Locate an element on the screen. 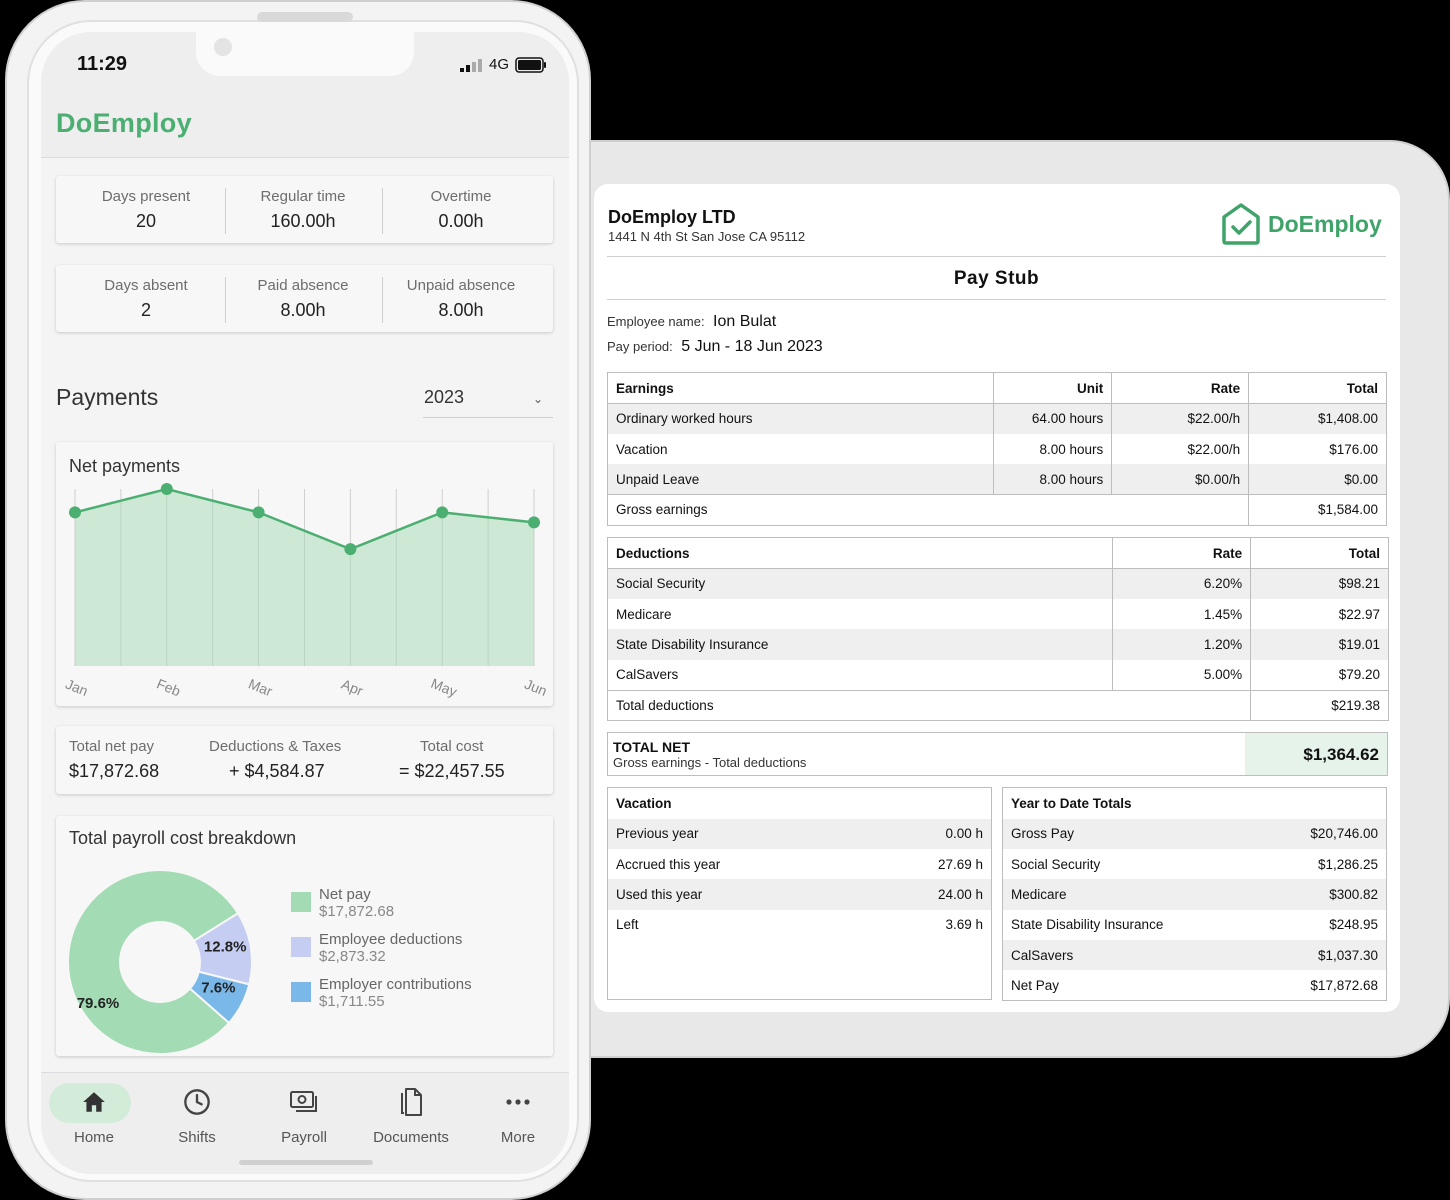 This screenshot has height=1200, width=1450. tab-documents: Documents is located at coordinates (411, 1114).